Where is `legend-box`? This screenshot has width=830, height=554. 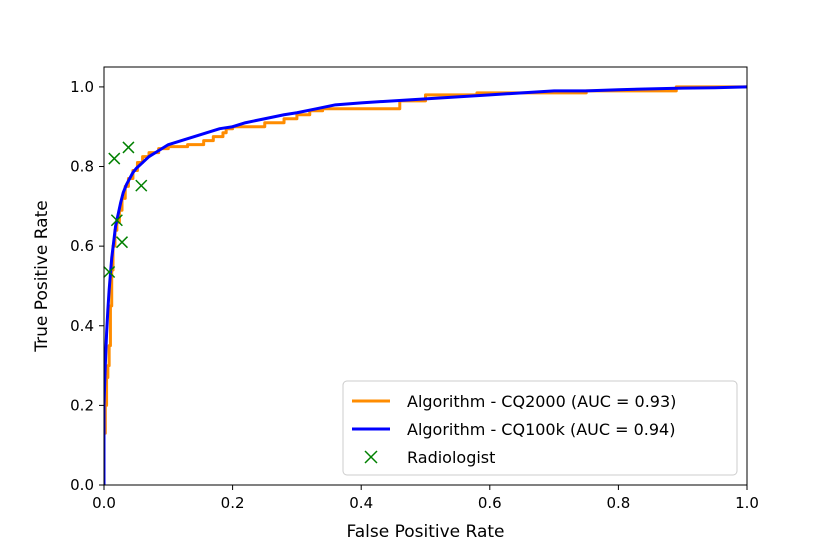 legend-box is located at coordinates (540, 428).